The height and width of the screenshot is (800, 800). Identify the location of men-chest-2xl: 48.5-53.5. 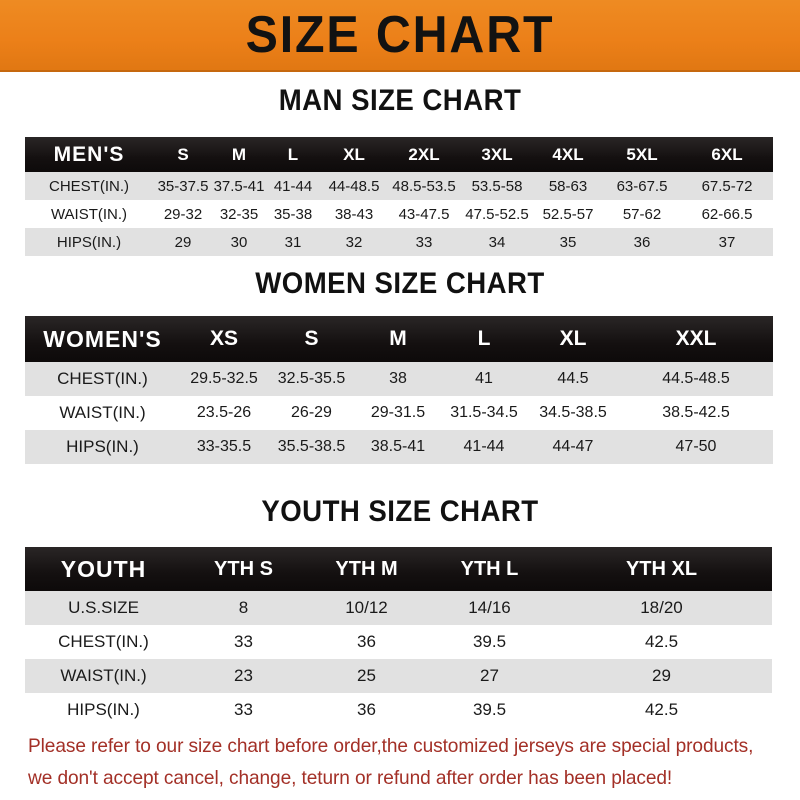
(424, 186).